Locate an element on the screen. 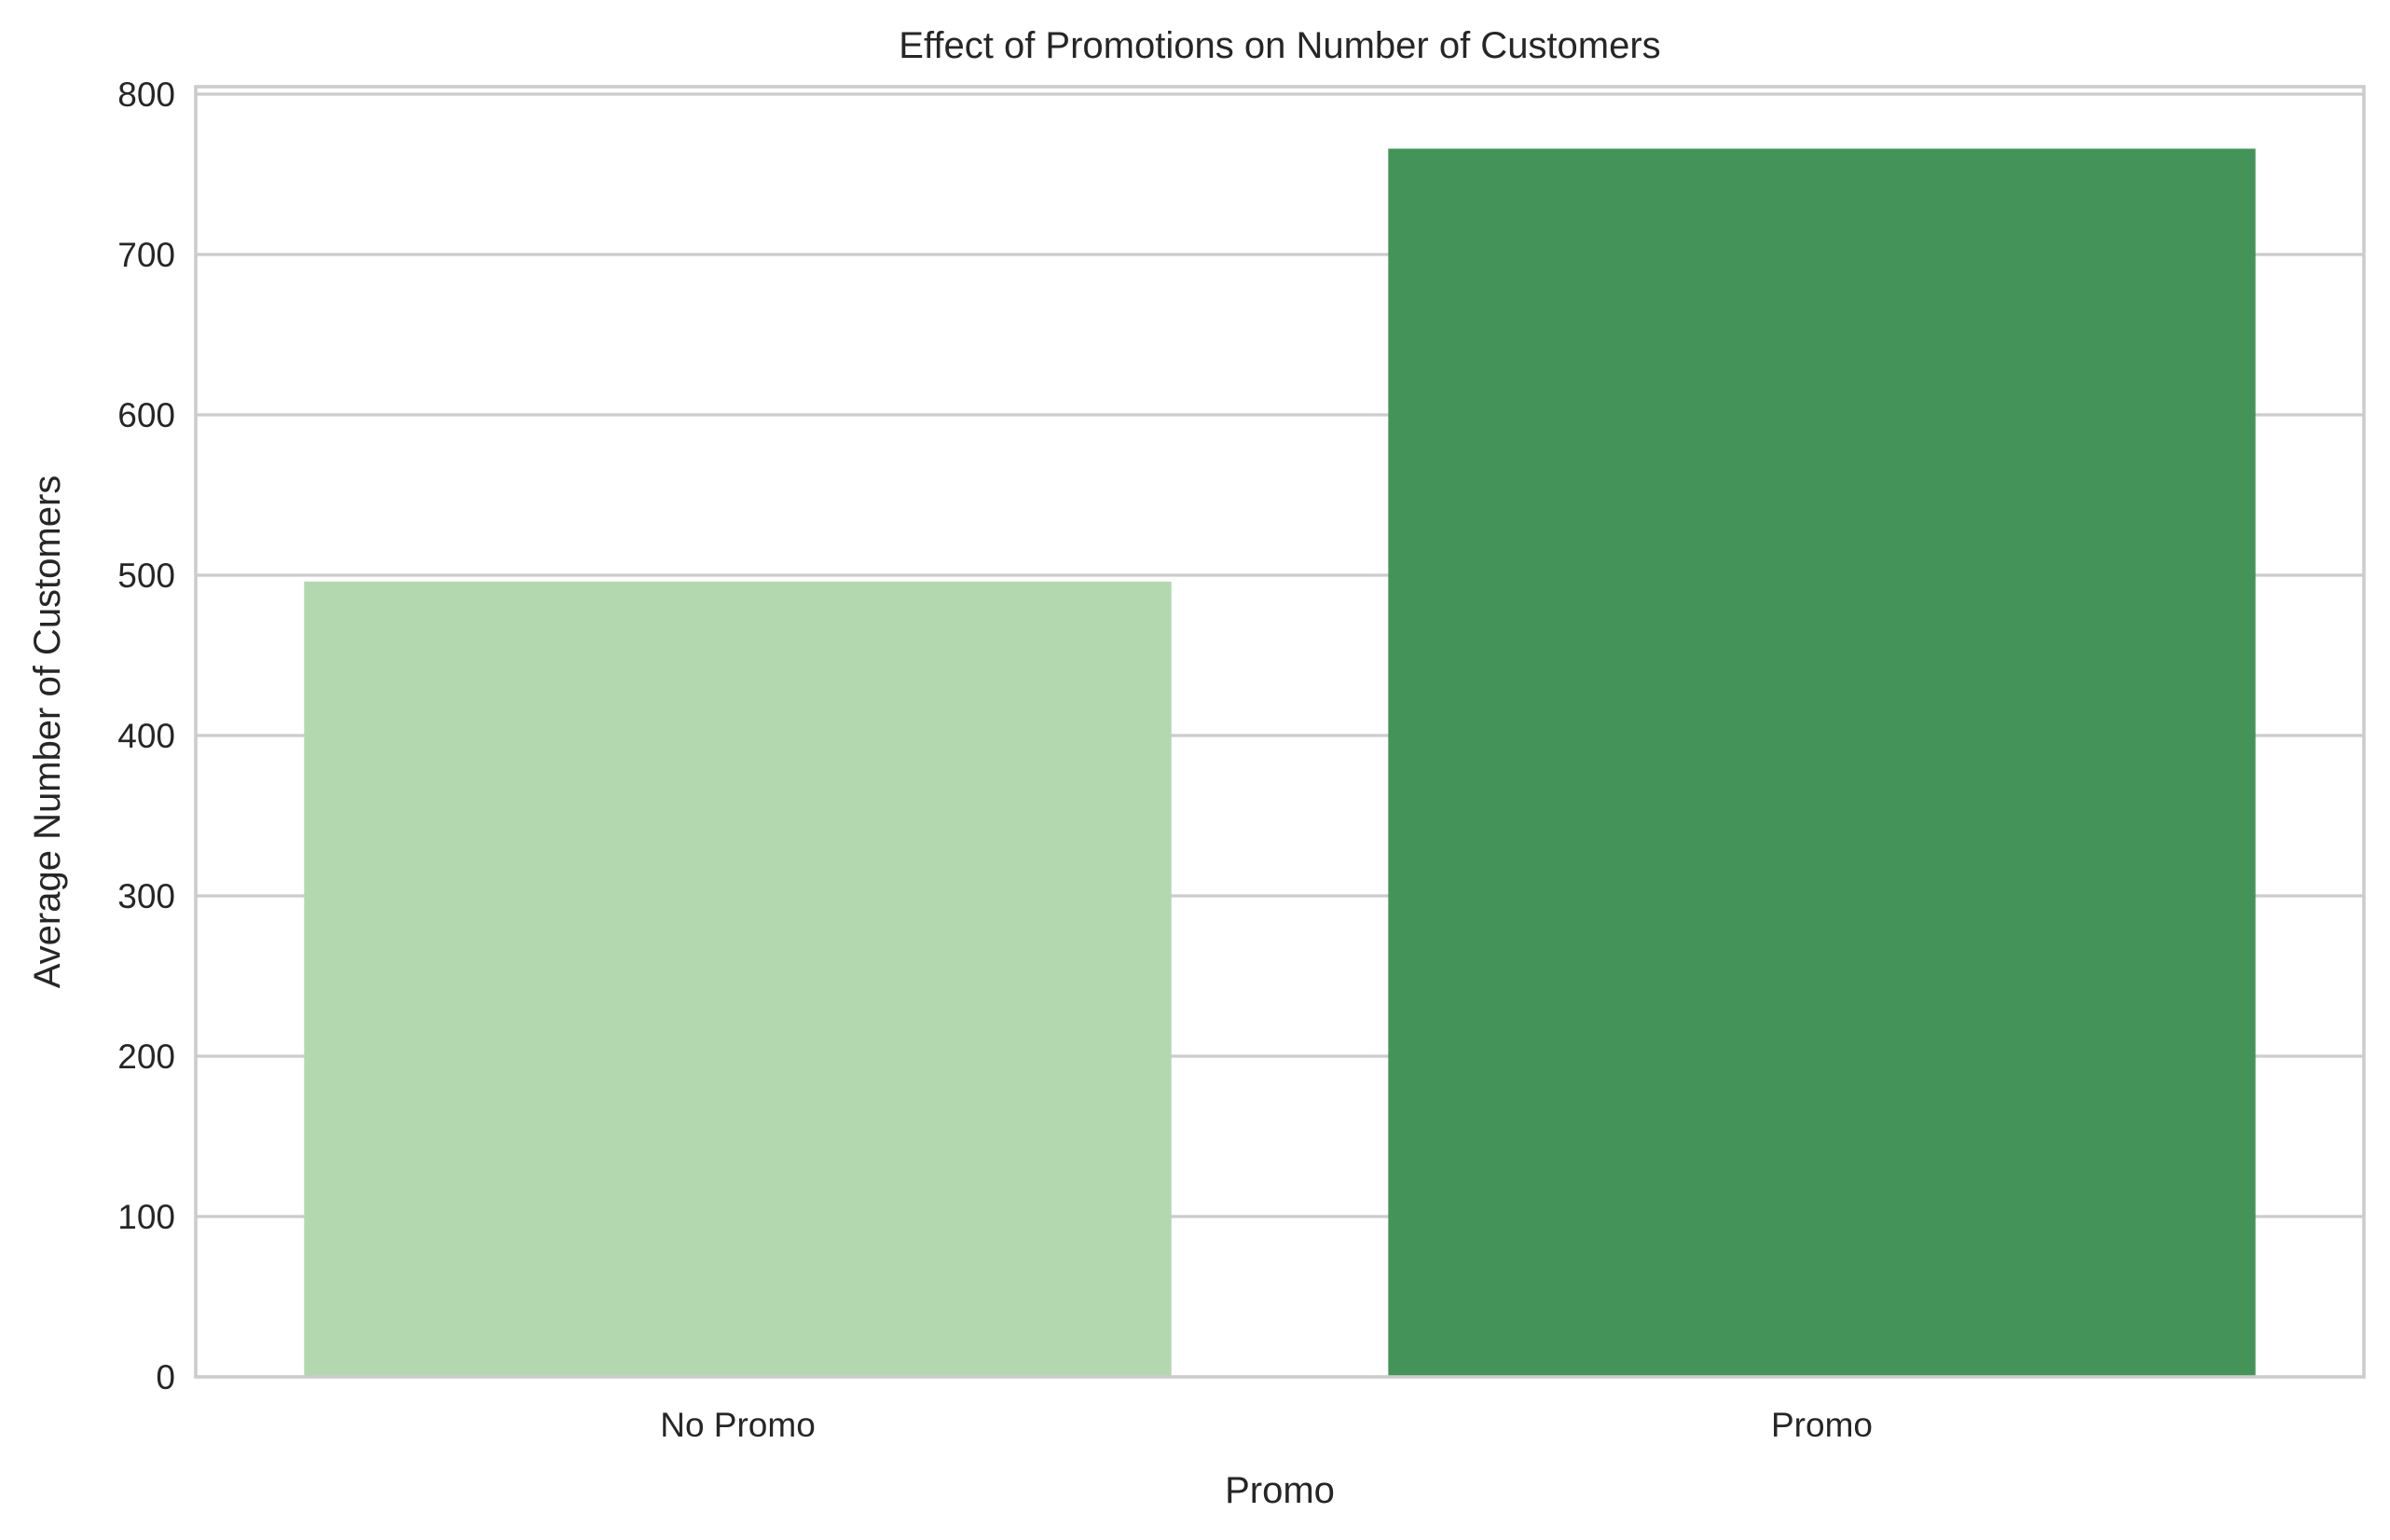 The height and width of the screenshot is (1540, 2390). y-tick-label: 600 is located at coordinates (146, 415).